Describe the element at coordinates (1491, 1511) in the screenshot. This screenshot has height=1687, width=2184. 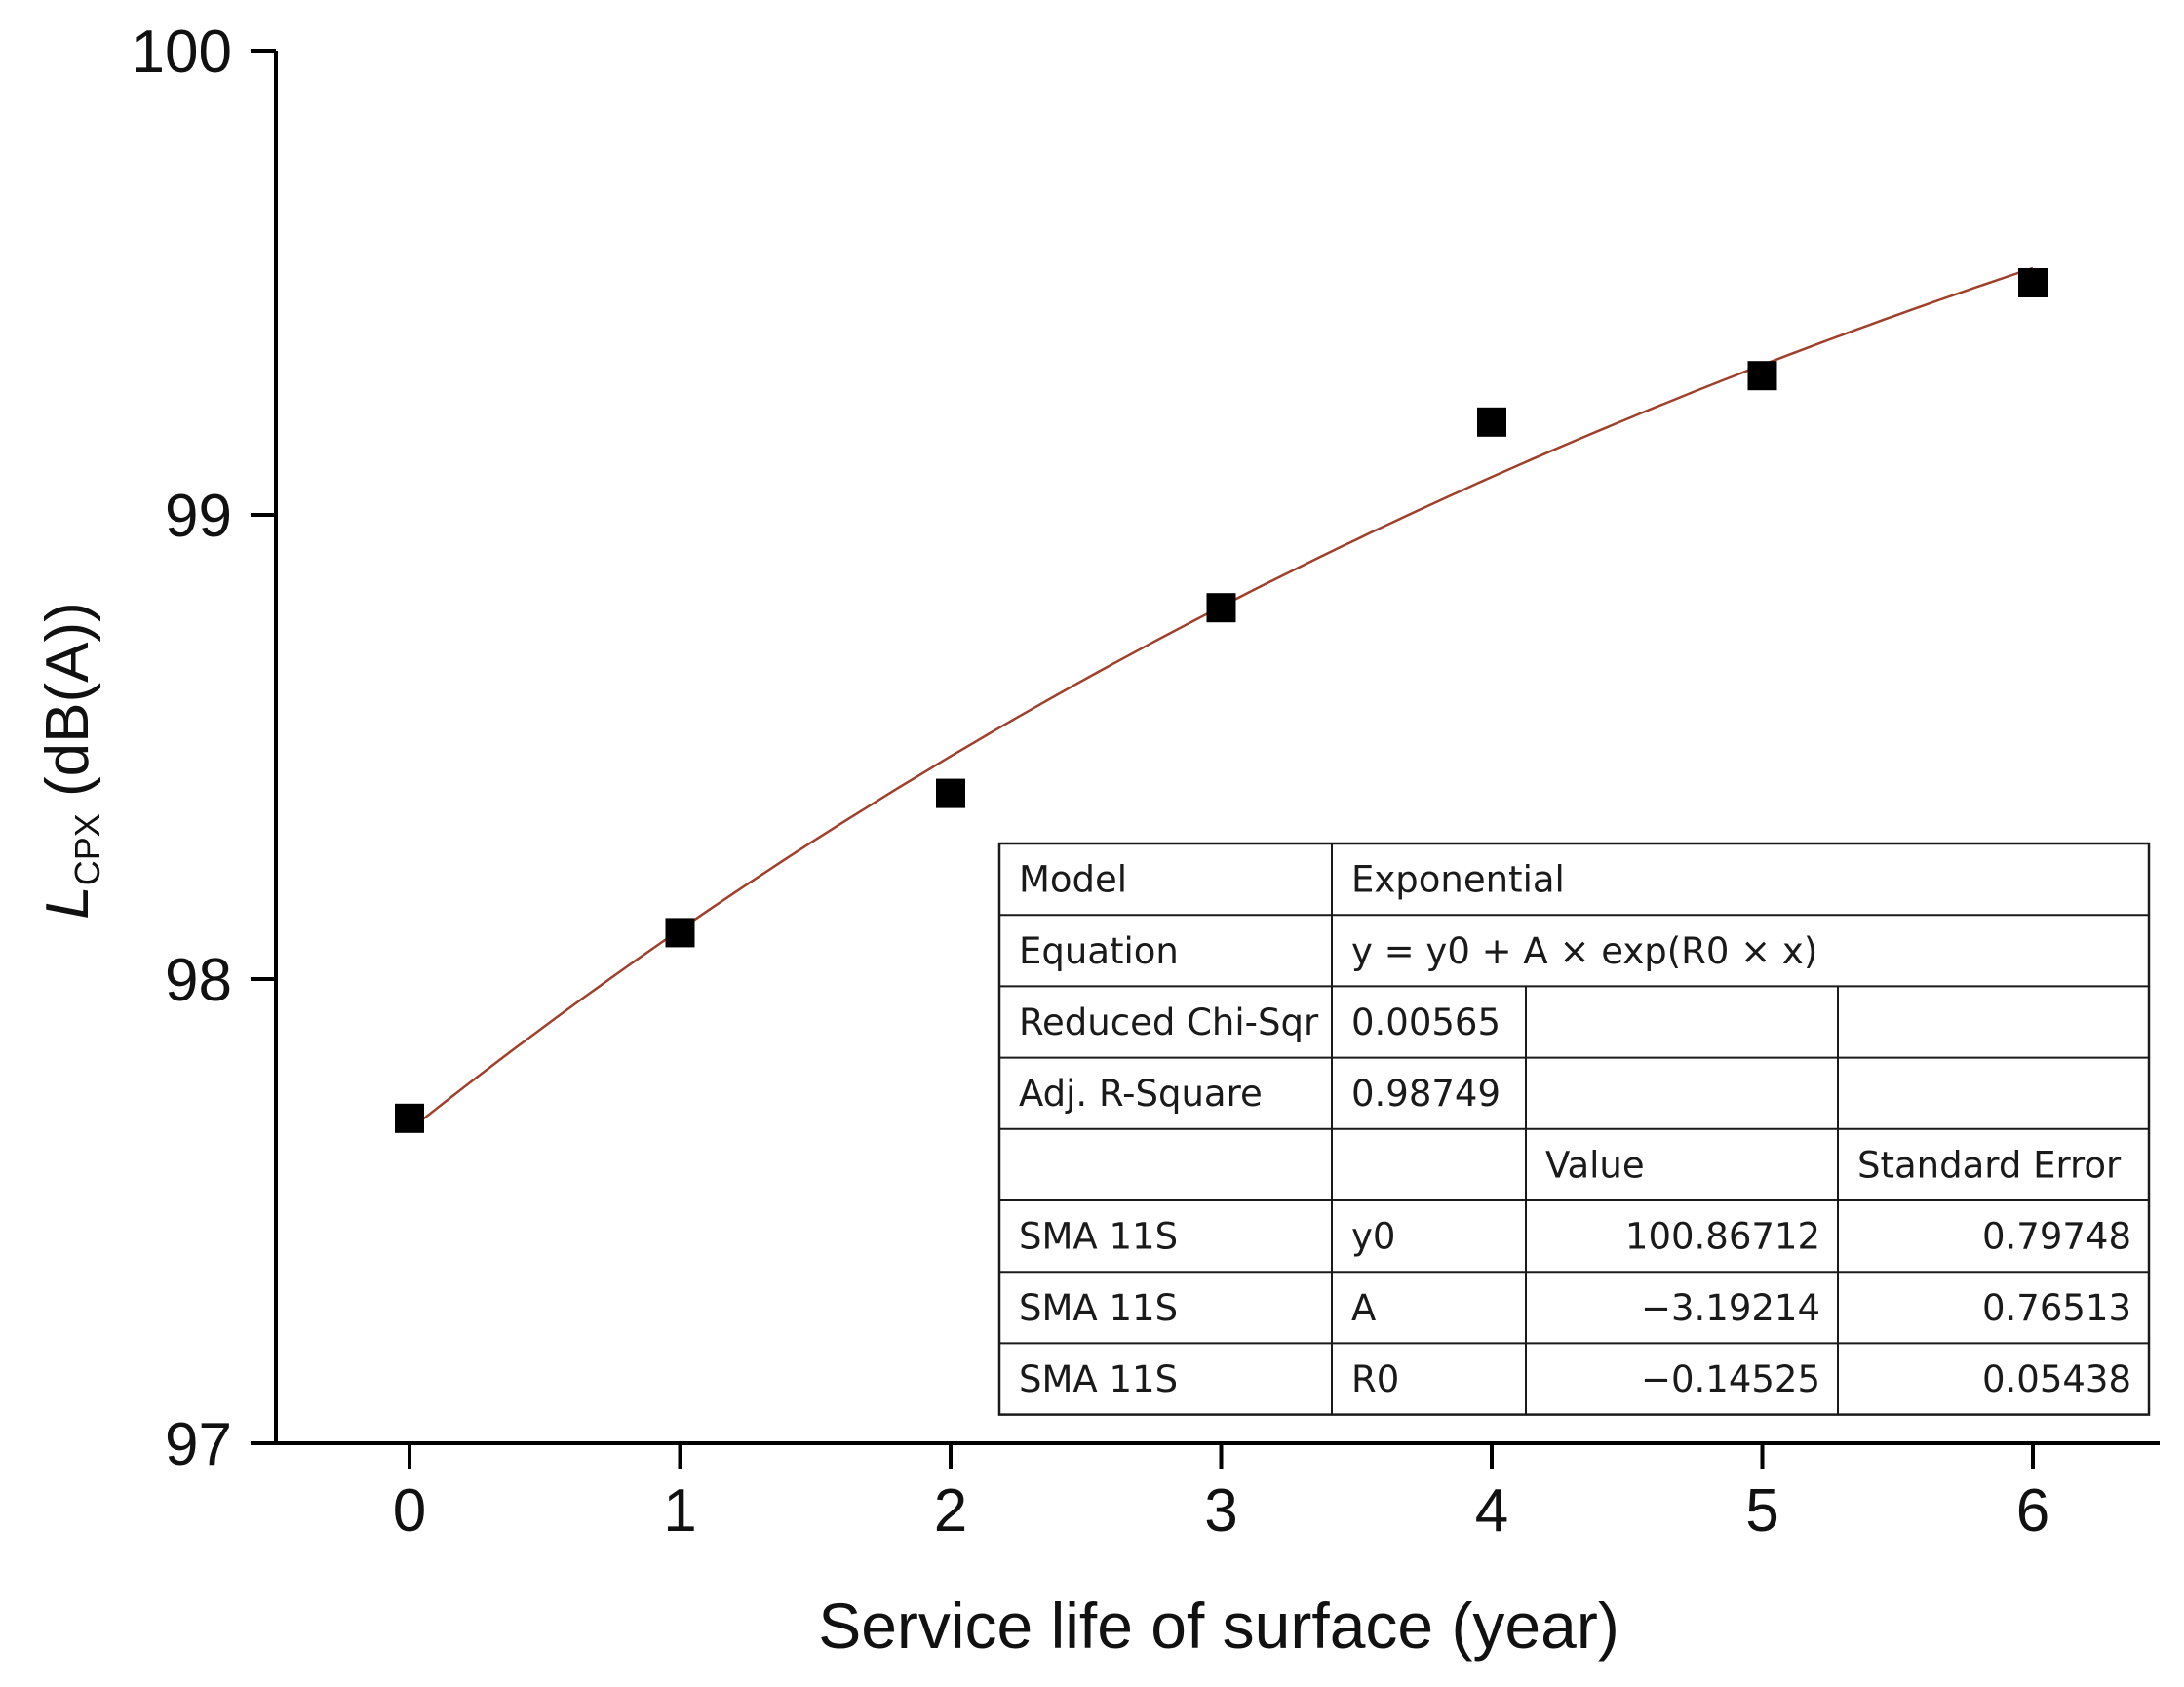
I see `x-tick-label: 4` at that location.